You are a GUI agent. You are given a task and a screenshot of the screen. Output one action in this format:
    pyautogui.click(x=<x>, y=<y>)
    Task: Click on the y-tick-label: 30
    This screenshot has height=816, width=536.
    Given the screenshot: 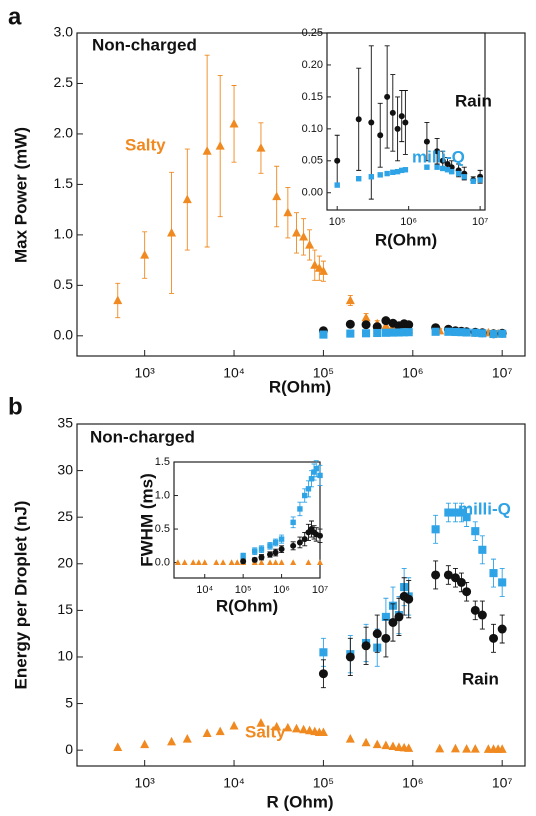 What is the action you would take?
    pyautogui.click(x=65, y=469)
    